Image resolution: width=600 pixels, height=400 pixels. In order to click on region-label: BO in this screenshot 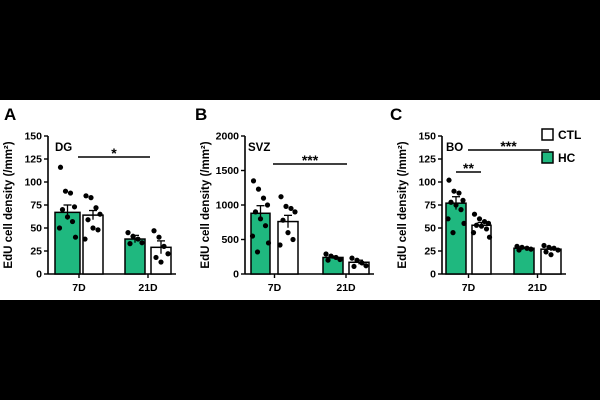, I will do `click(454, 148)`.